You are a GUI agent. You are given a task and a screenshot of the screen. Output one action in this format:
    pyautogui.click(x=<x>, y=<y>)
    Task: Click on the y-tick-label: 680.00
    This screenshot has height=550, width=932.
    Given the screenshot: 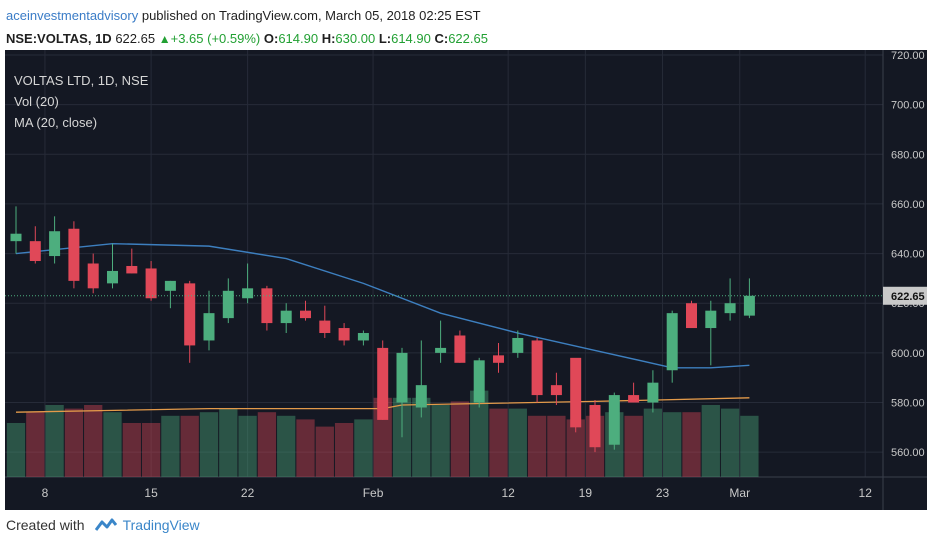 What is the action you would take?
    pyautogui.click(x=908, y=155)
    